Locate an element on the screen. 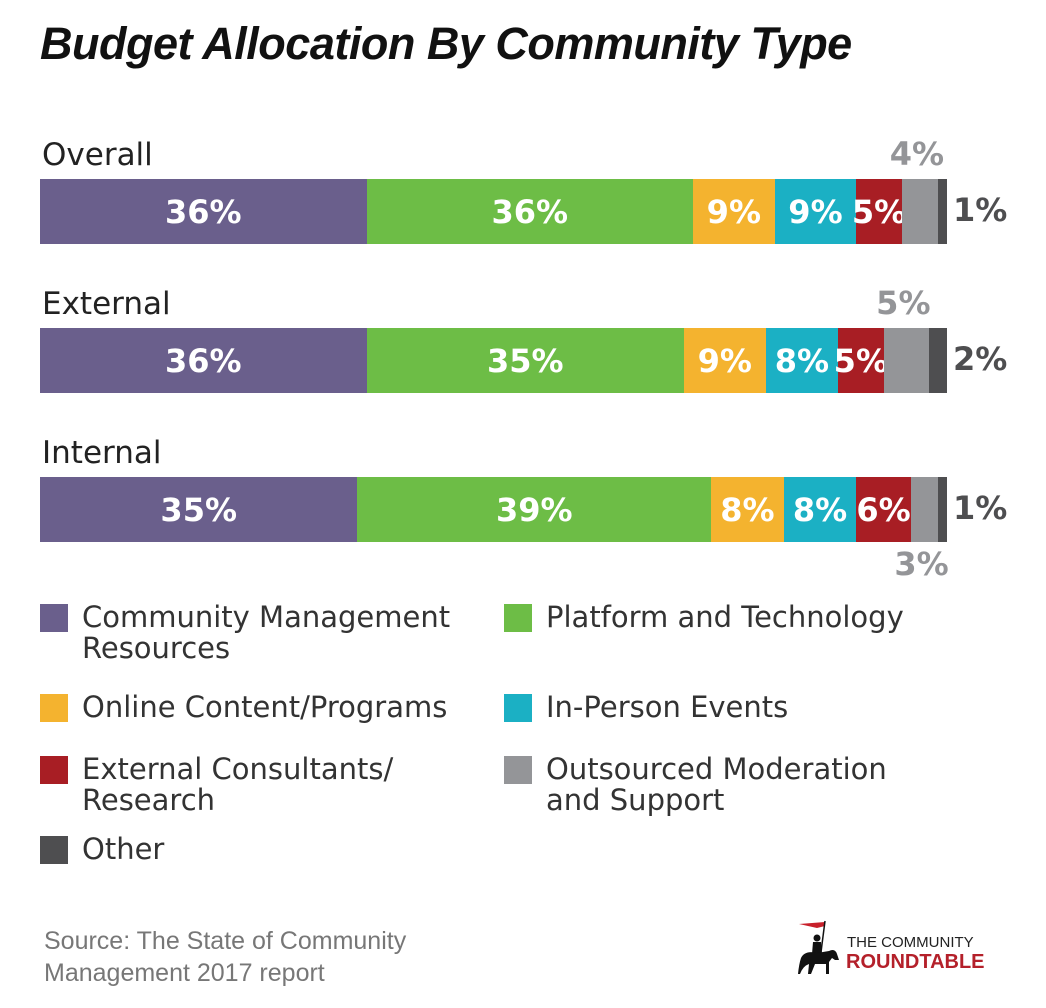 Image resolution: width=1046 pixels, height=1008 pixels. logo-text-line1: THE COMMUNITY is located at coordinates (910, 942).